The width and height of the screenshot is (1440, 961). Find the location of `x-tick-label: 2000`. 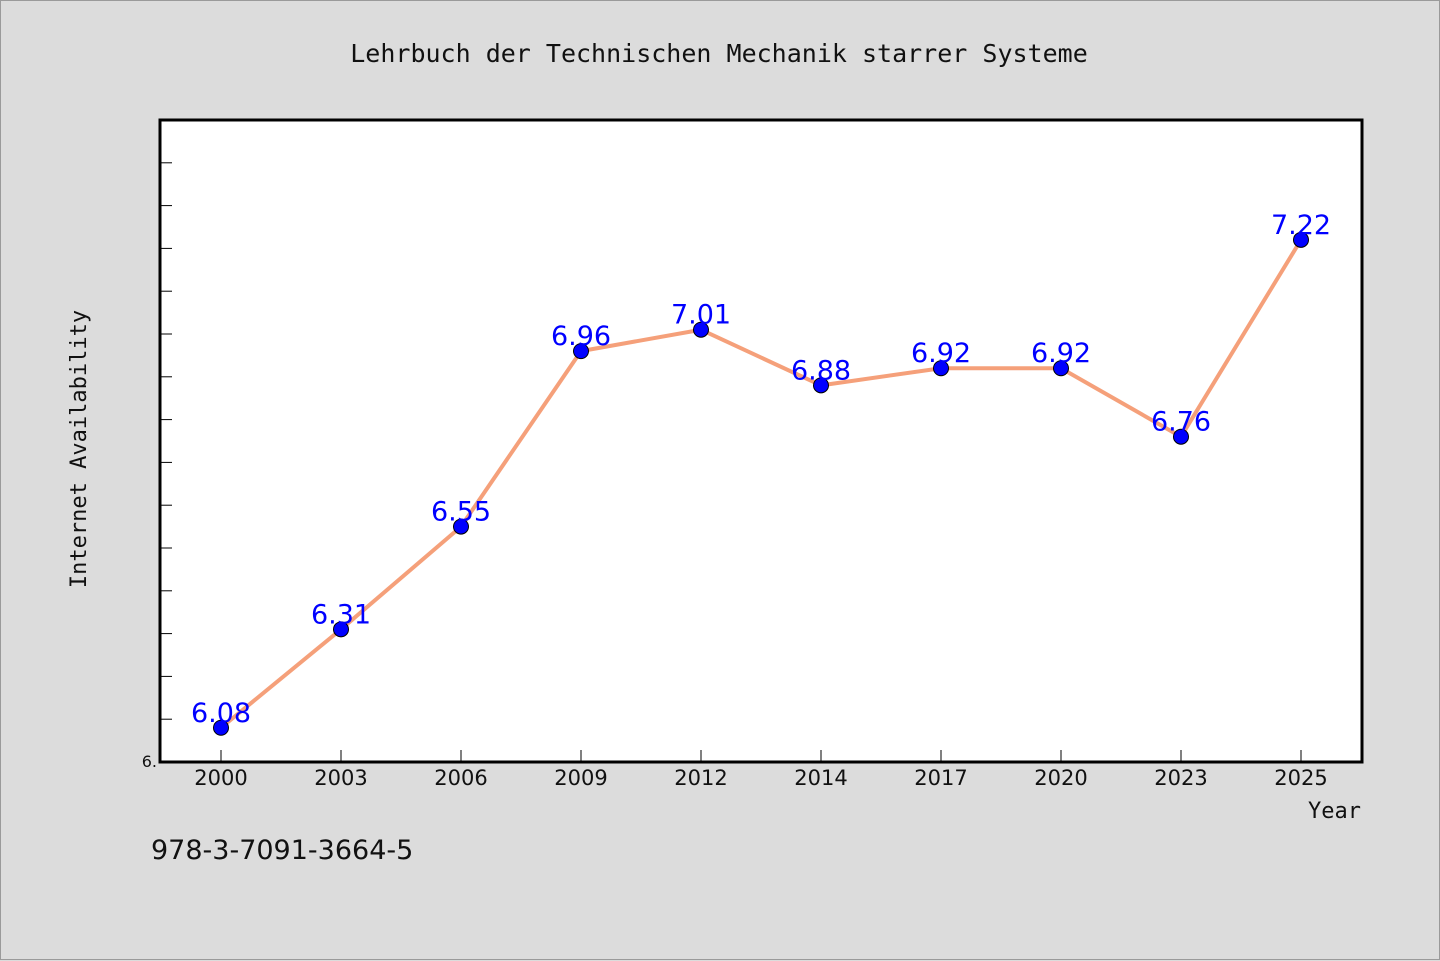

x-tick-label: 2000 is located at coordinates (220, 778).